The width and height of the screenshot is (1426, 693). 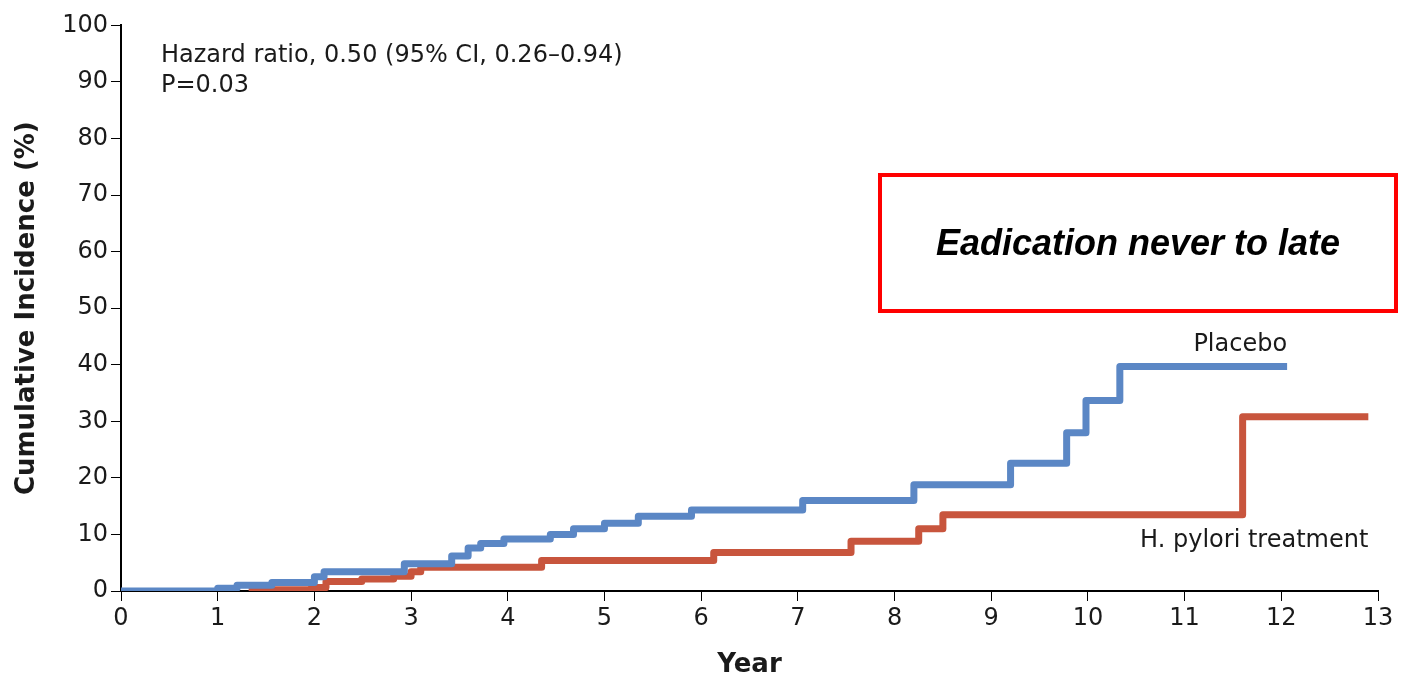 What do you see at coordinates (604, 616) in the screenshot?
I see `x-tick-label: 5` at bounding box center [604, 616].